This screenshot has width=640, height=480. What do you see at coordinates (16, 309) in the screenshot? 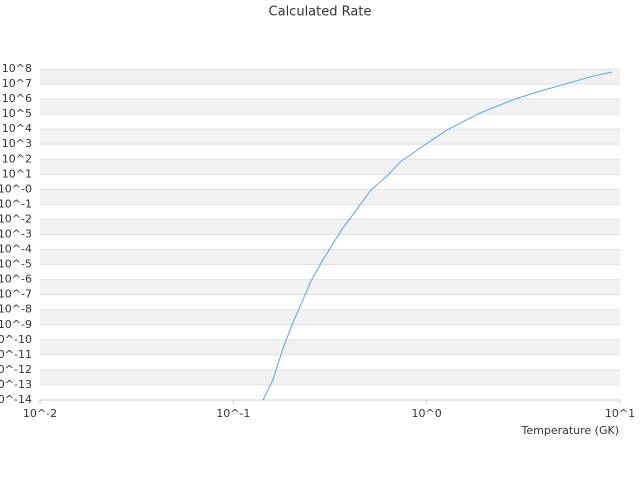
I see `y-tick-label: 10^-8` at bounding box center [16, 309].